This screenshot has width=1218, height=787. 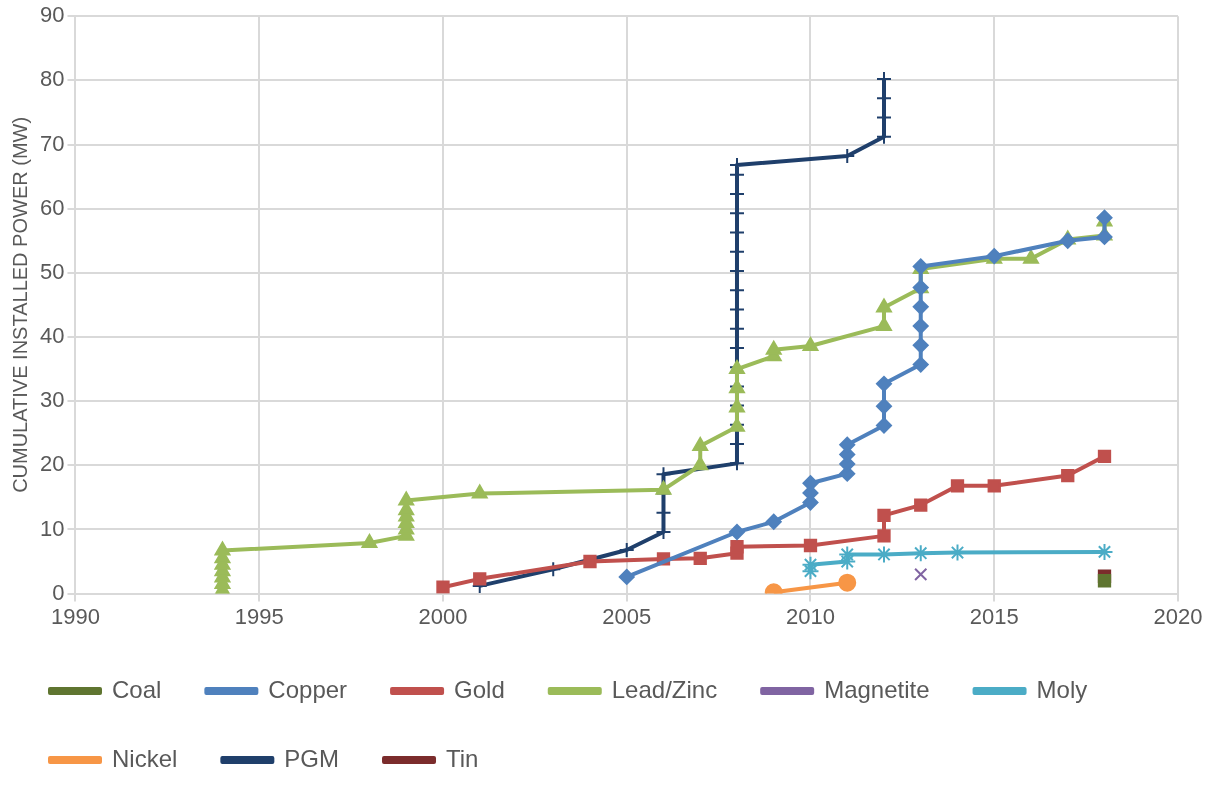 I want to click on legend-label: Nickel, so click(x=145, y=758).